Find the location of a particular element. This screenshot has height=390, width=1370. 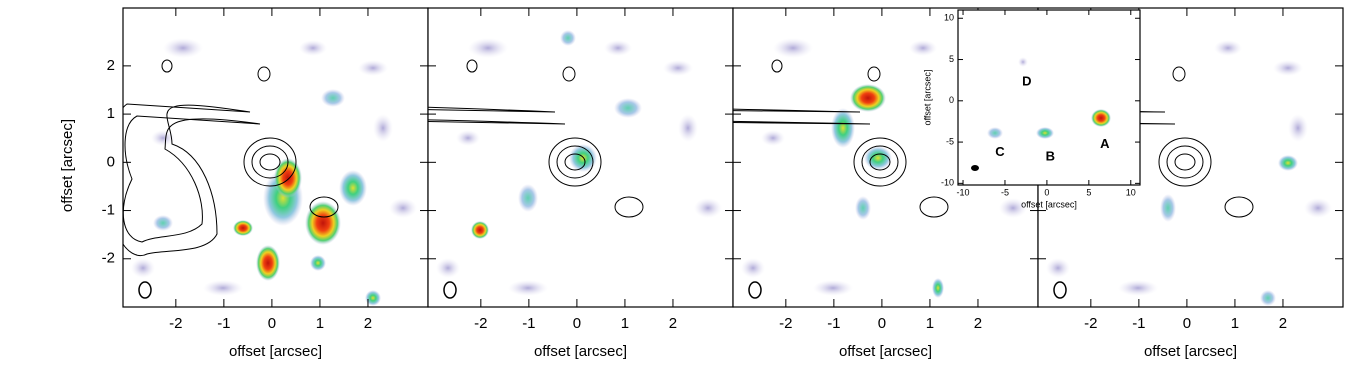

y-tick-label: -1 is located at coordinates (108, 210).